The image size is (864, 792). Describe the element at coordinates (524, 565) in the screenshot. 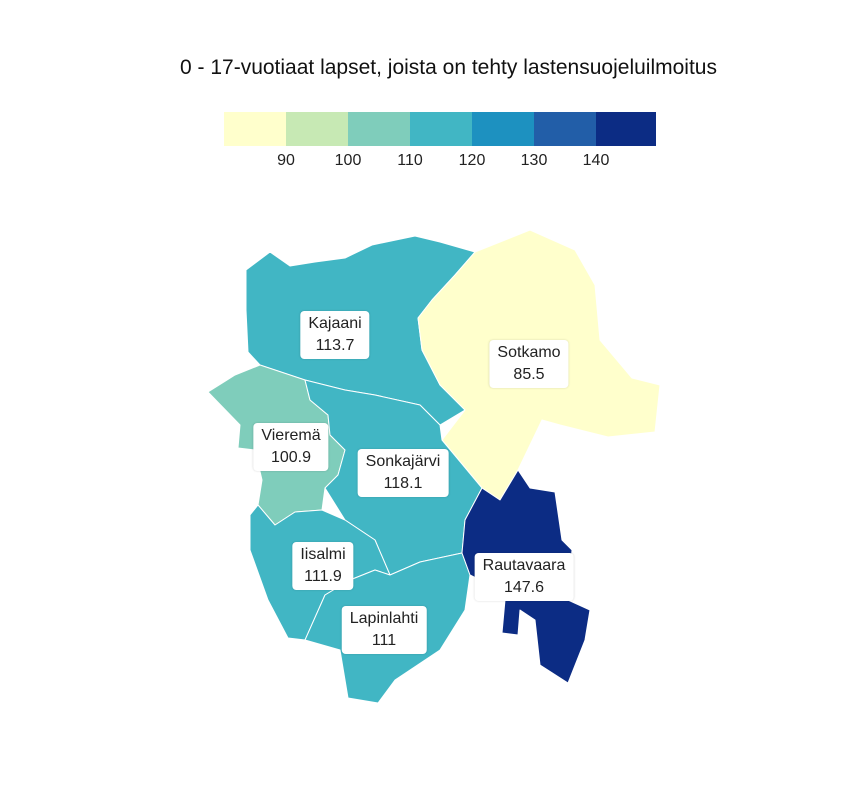

I see `region-name: Rautavaara` at that location.